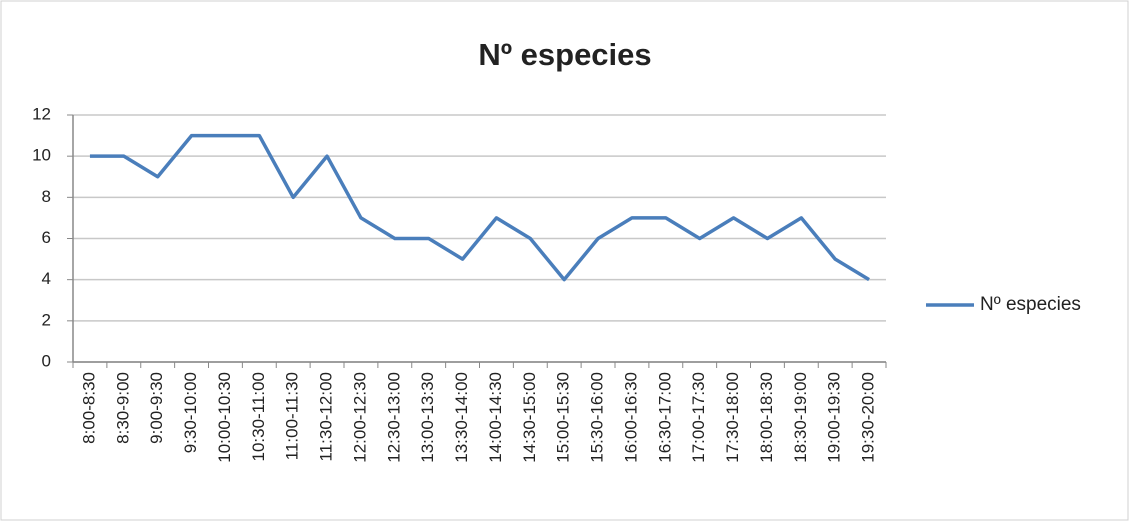 Image resolution: width=1130 pixels, height=522 pixels. I want to click on x-tick-label: 9:30-10:00, so click(190, 412).